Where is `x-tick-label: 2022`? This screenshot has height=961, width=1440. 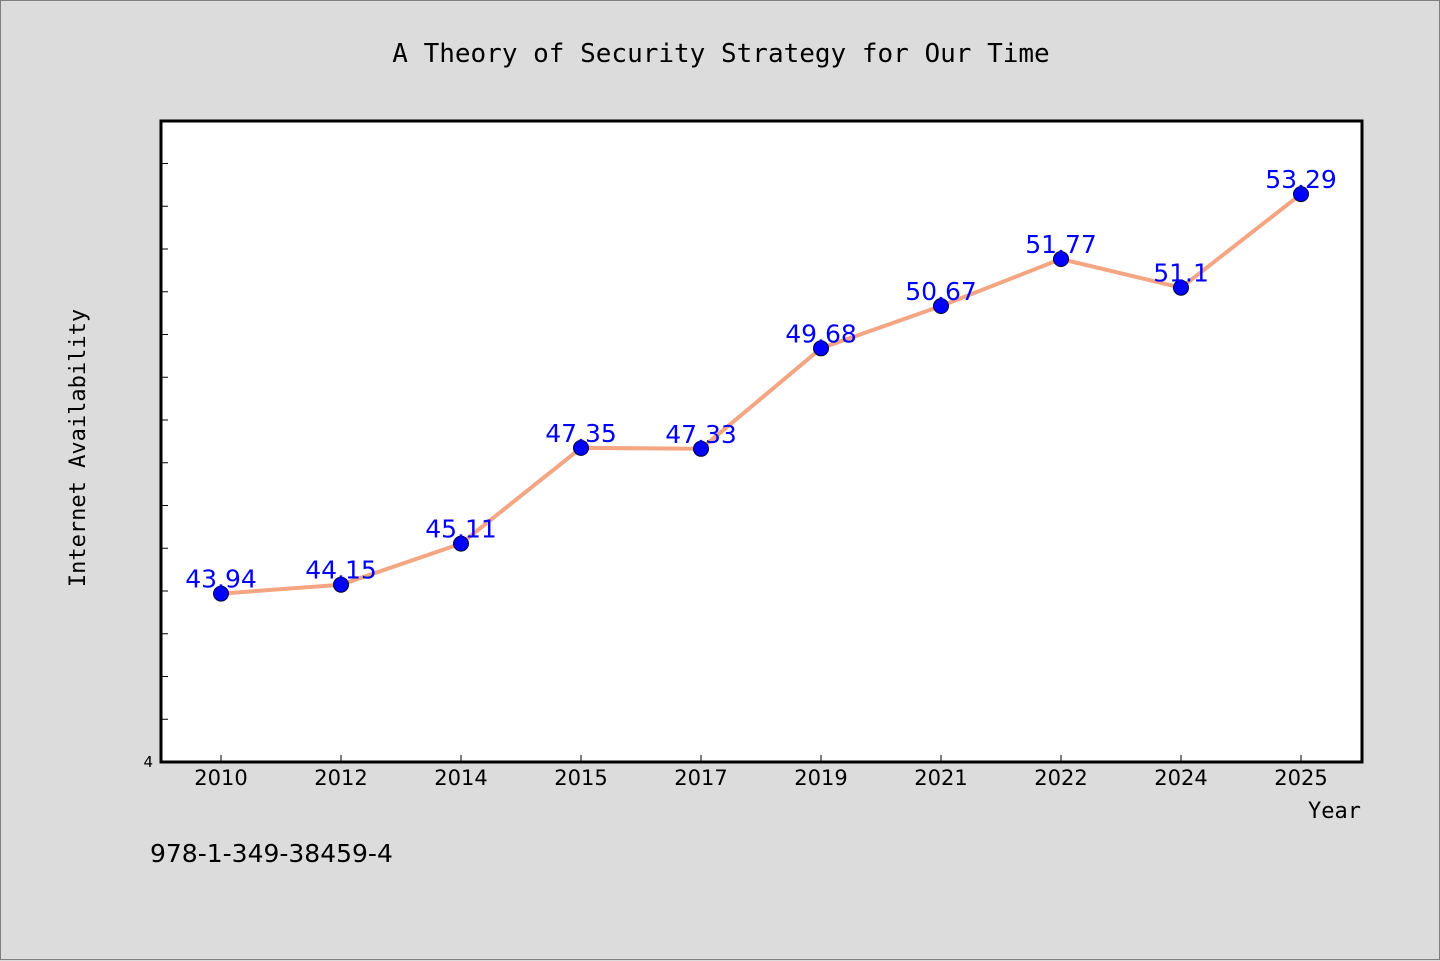
x-tick-label: 2022 is located at coordinates (1060, 778).